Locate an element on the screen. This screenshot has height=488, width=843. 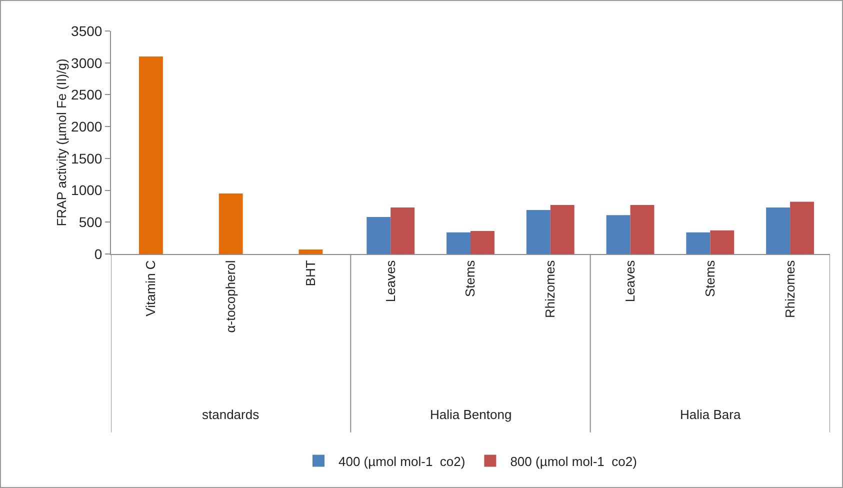
y-tick-label: 2500 is located at coordinates (86, 94).